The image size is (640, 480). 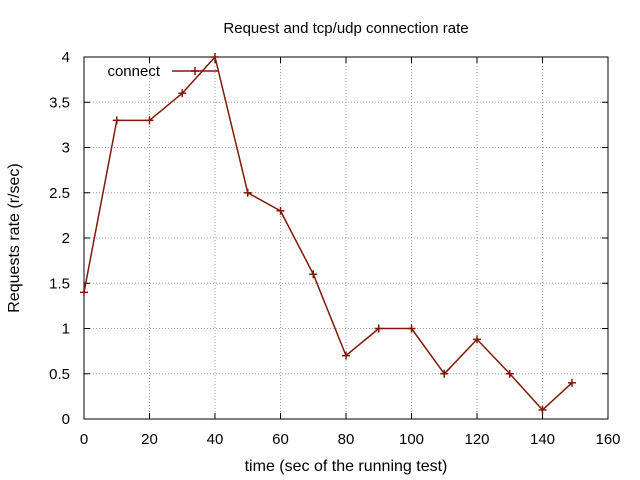 What do you see at coordinates (476, 439) in the screenshot?
I see `x-tick-label: 120` at bounding box center [476, 439].